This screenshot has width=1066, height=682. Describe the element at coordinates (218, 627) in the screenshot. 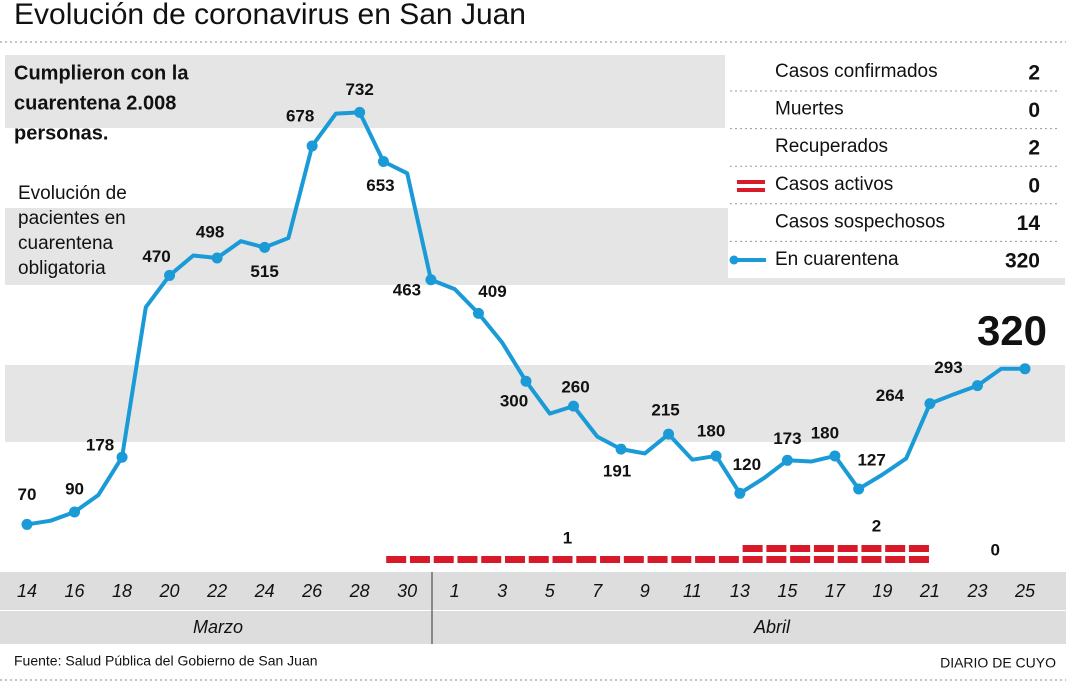

I see `month-label: Marzo` at that location.